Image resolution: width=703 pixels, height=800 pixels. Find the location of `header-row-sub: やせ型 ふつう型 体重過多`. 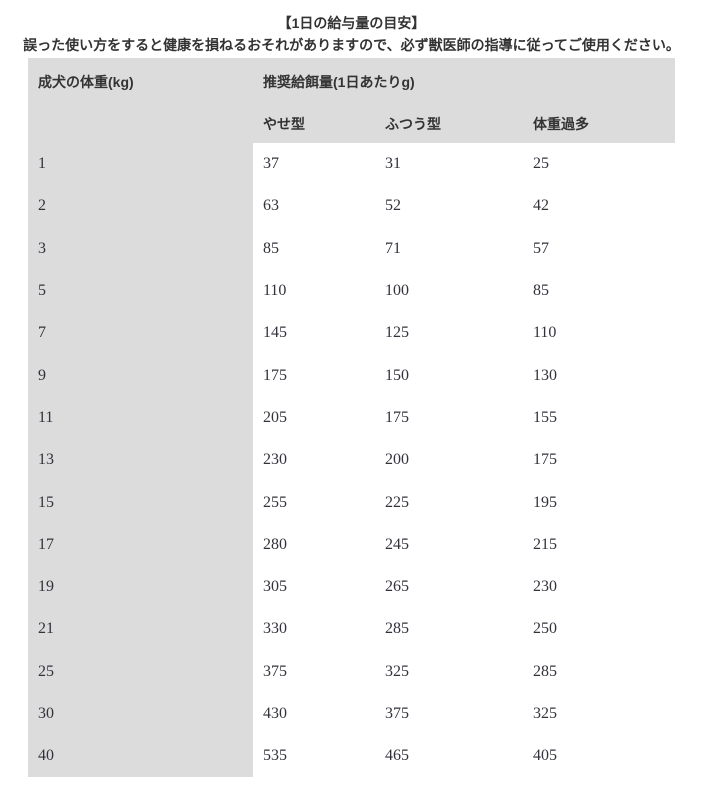

header-row-sub: やせ型 ふつう型 体重過多 is located at coordinates (351, 124).